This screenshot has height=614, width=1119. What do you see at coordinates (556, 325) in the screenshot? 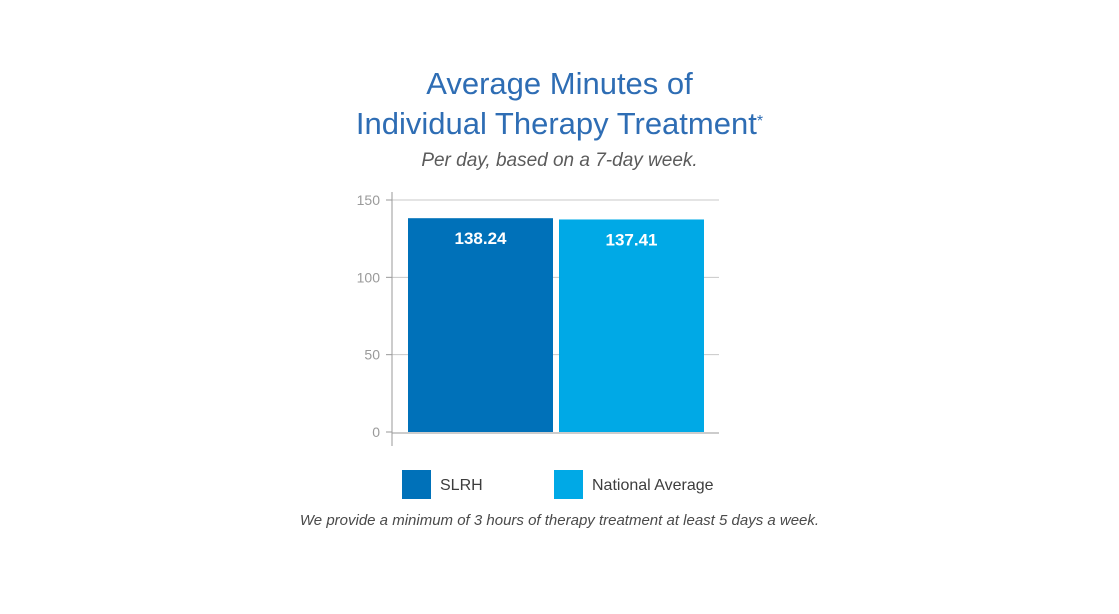
I see `bars: 138.24 137.41` at bounding box center [556, 325].